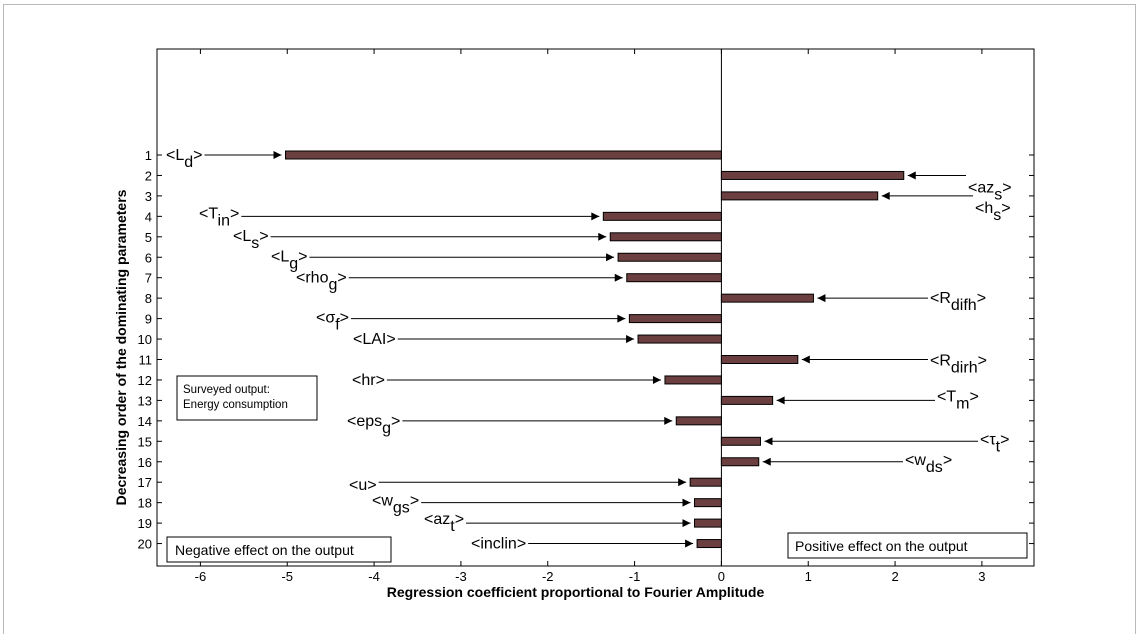 This screenshot has height=634, width=1141. What do you see at coordinates (145, 400) in the screenshot?
I see `y-tick-label: 13` at bounding box center [145, 400].